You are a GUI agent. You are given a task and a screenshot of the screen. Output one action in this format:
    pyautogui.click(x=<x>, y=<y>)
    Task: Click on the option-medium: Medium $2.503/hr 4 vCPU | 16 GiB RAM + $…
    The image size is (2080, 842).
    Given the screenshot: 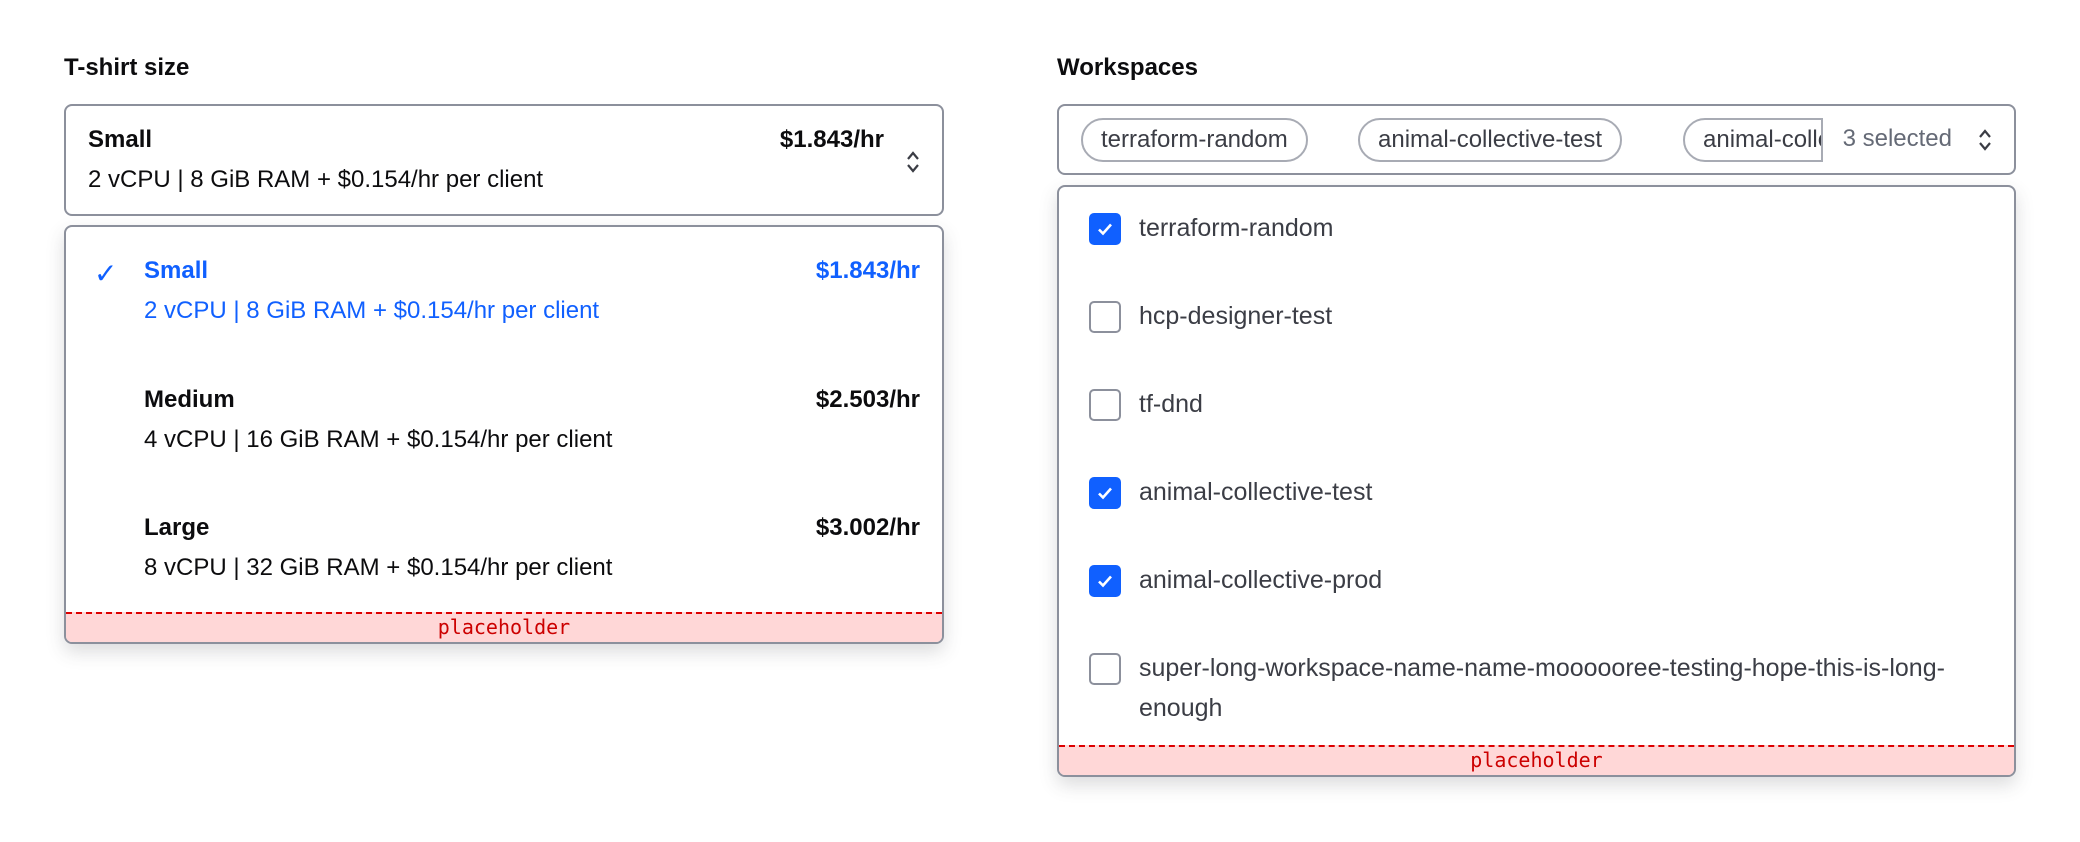 What is the action you would take?
    pyautogui.click(x=504, y=436)
    